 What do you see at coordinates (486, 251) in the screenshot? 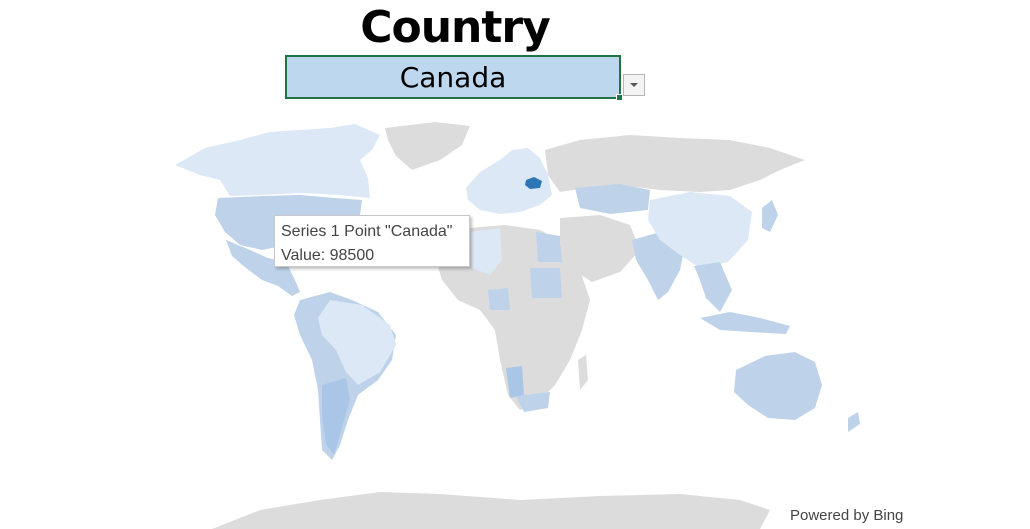
I see `region-algeria` at bounding box center [486, 251].